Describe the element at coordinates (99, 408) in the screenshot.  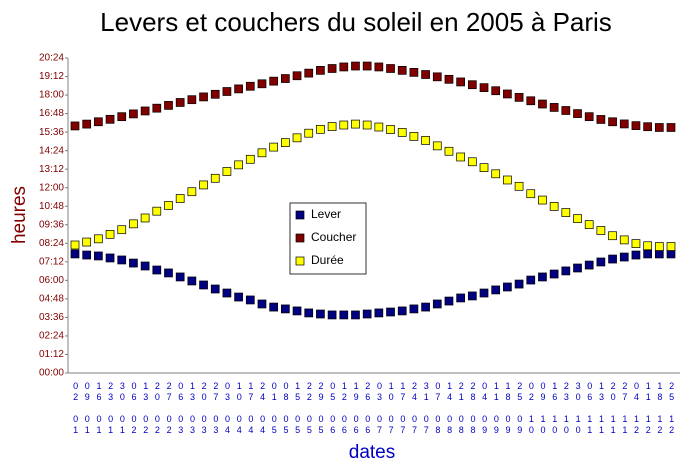
I see `x-tick-label: 16 01` at that location.